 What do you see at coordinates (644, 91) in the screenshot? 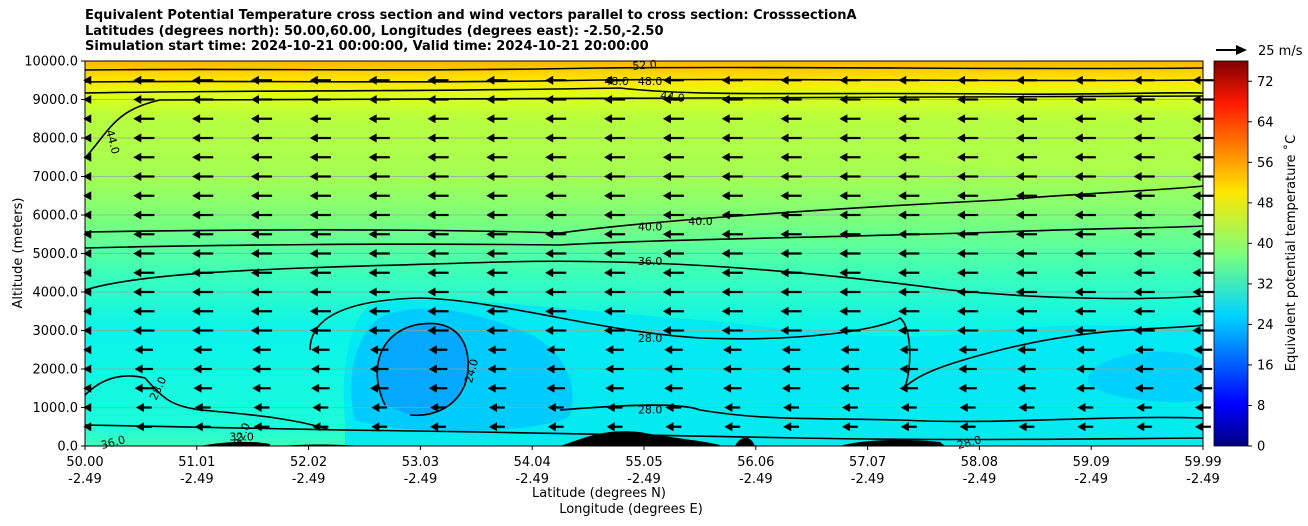
I see `contour-44-upper` at bounding box center [644, 91].